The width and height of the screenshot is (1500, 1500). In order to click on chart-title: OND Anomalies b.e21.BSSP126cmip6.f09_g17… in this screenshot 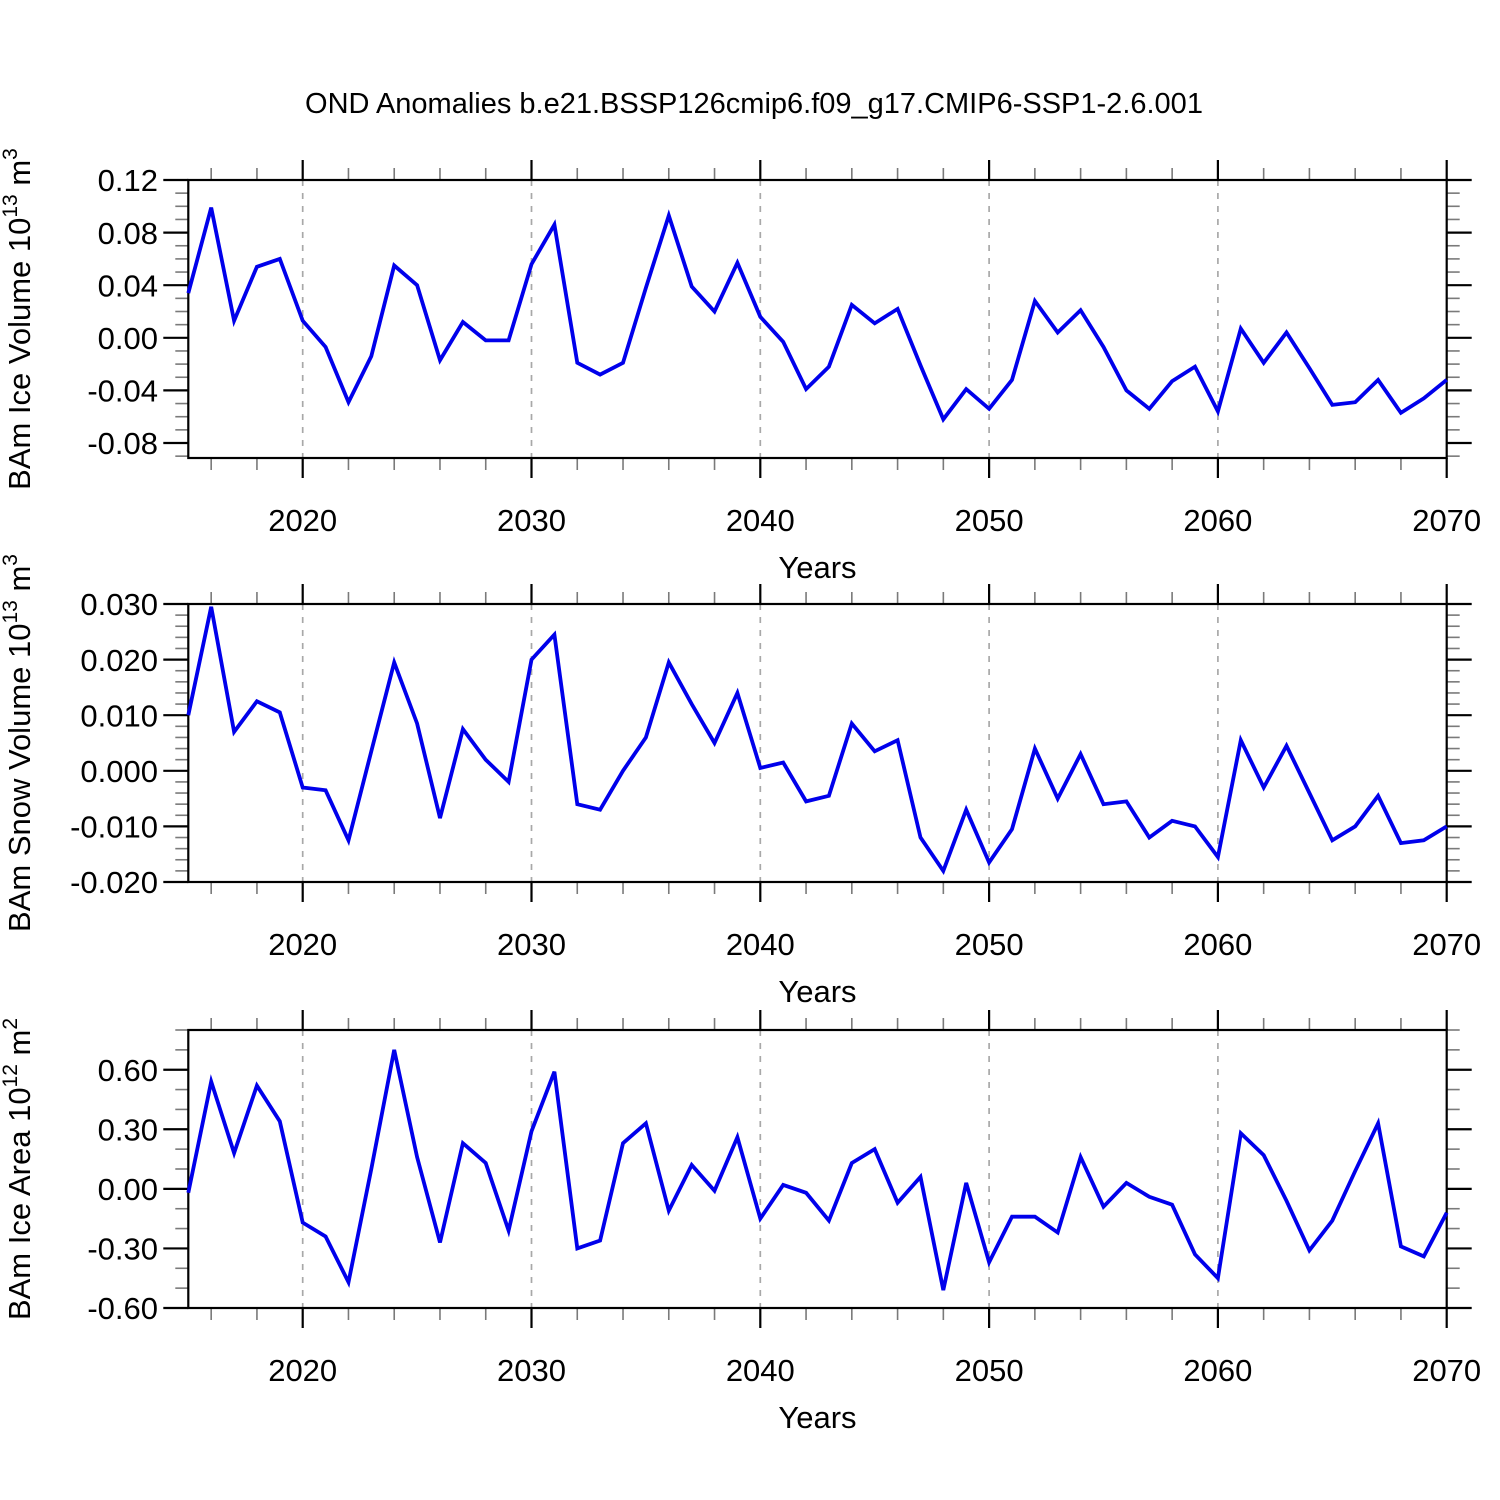, I will do `click(754, 104)`.